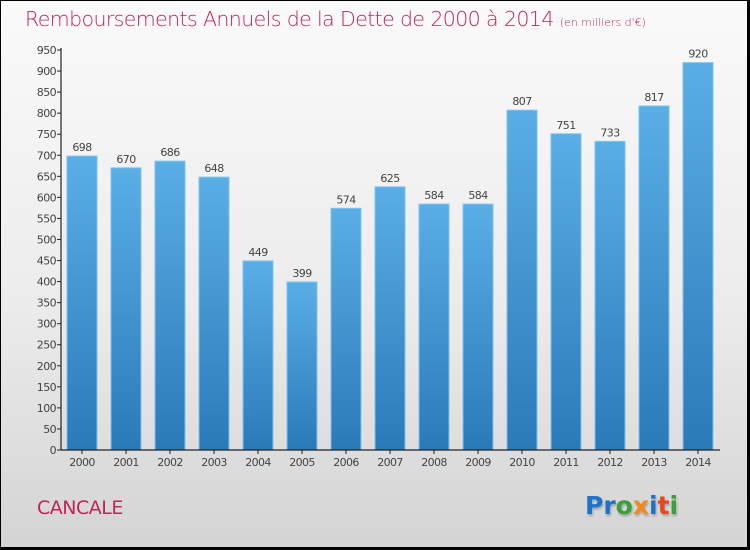 Image resolution: width=750 pixels, height=550 pixels. What do you see at coordinates (522, 462) in the screenshot?
I see `x-tick-label: 2010` at bounding box center [522, 462].